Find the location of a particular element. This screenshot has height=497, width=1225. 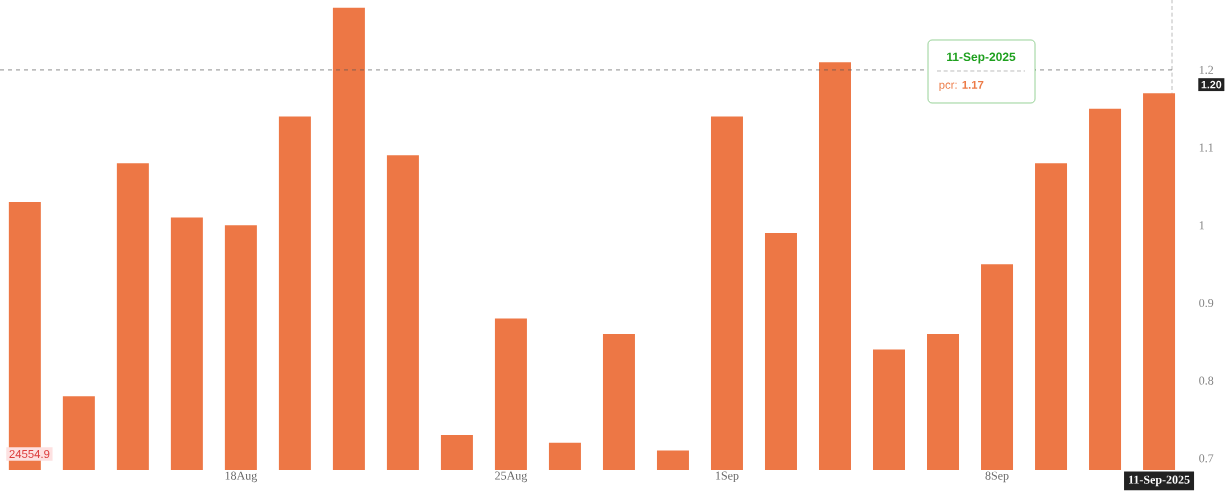

y-tick-label: 1 is located at coordinates (1202, 225).